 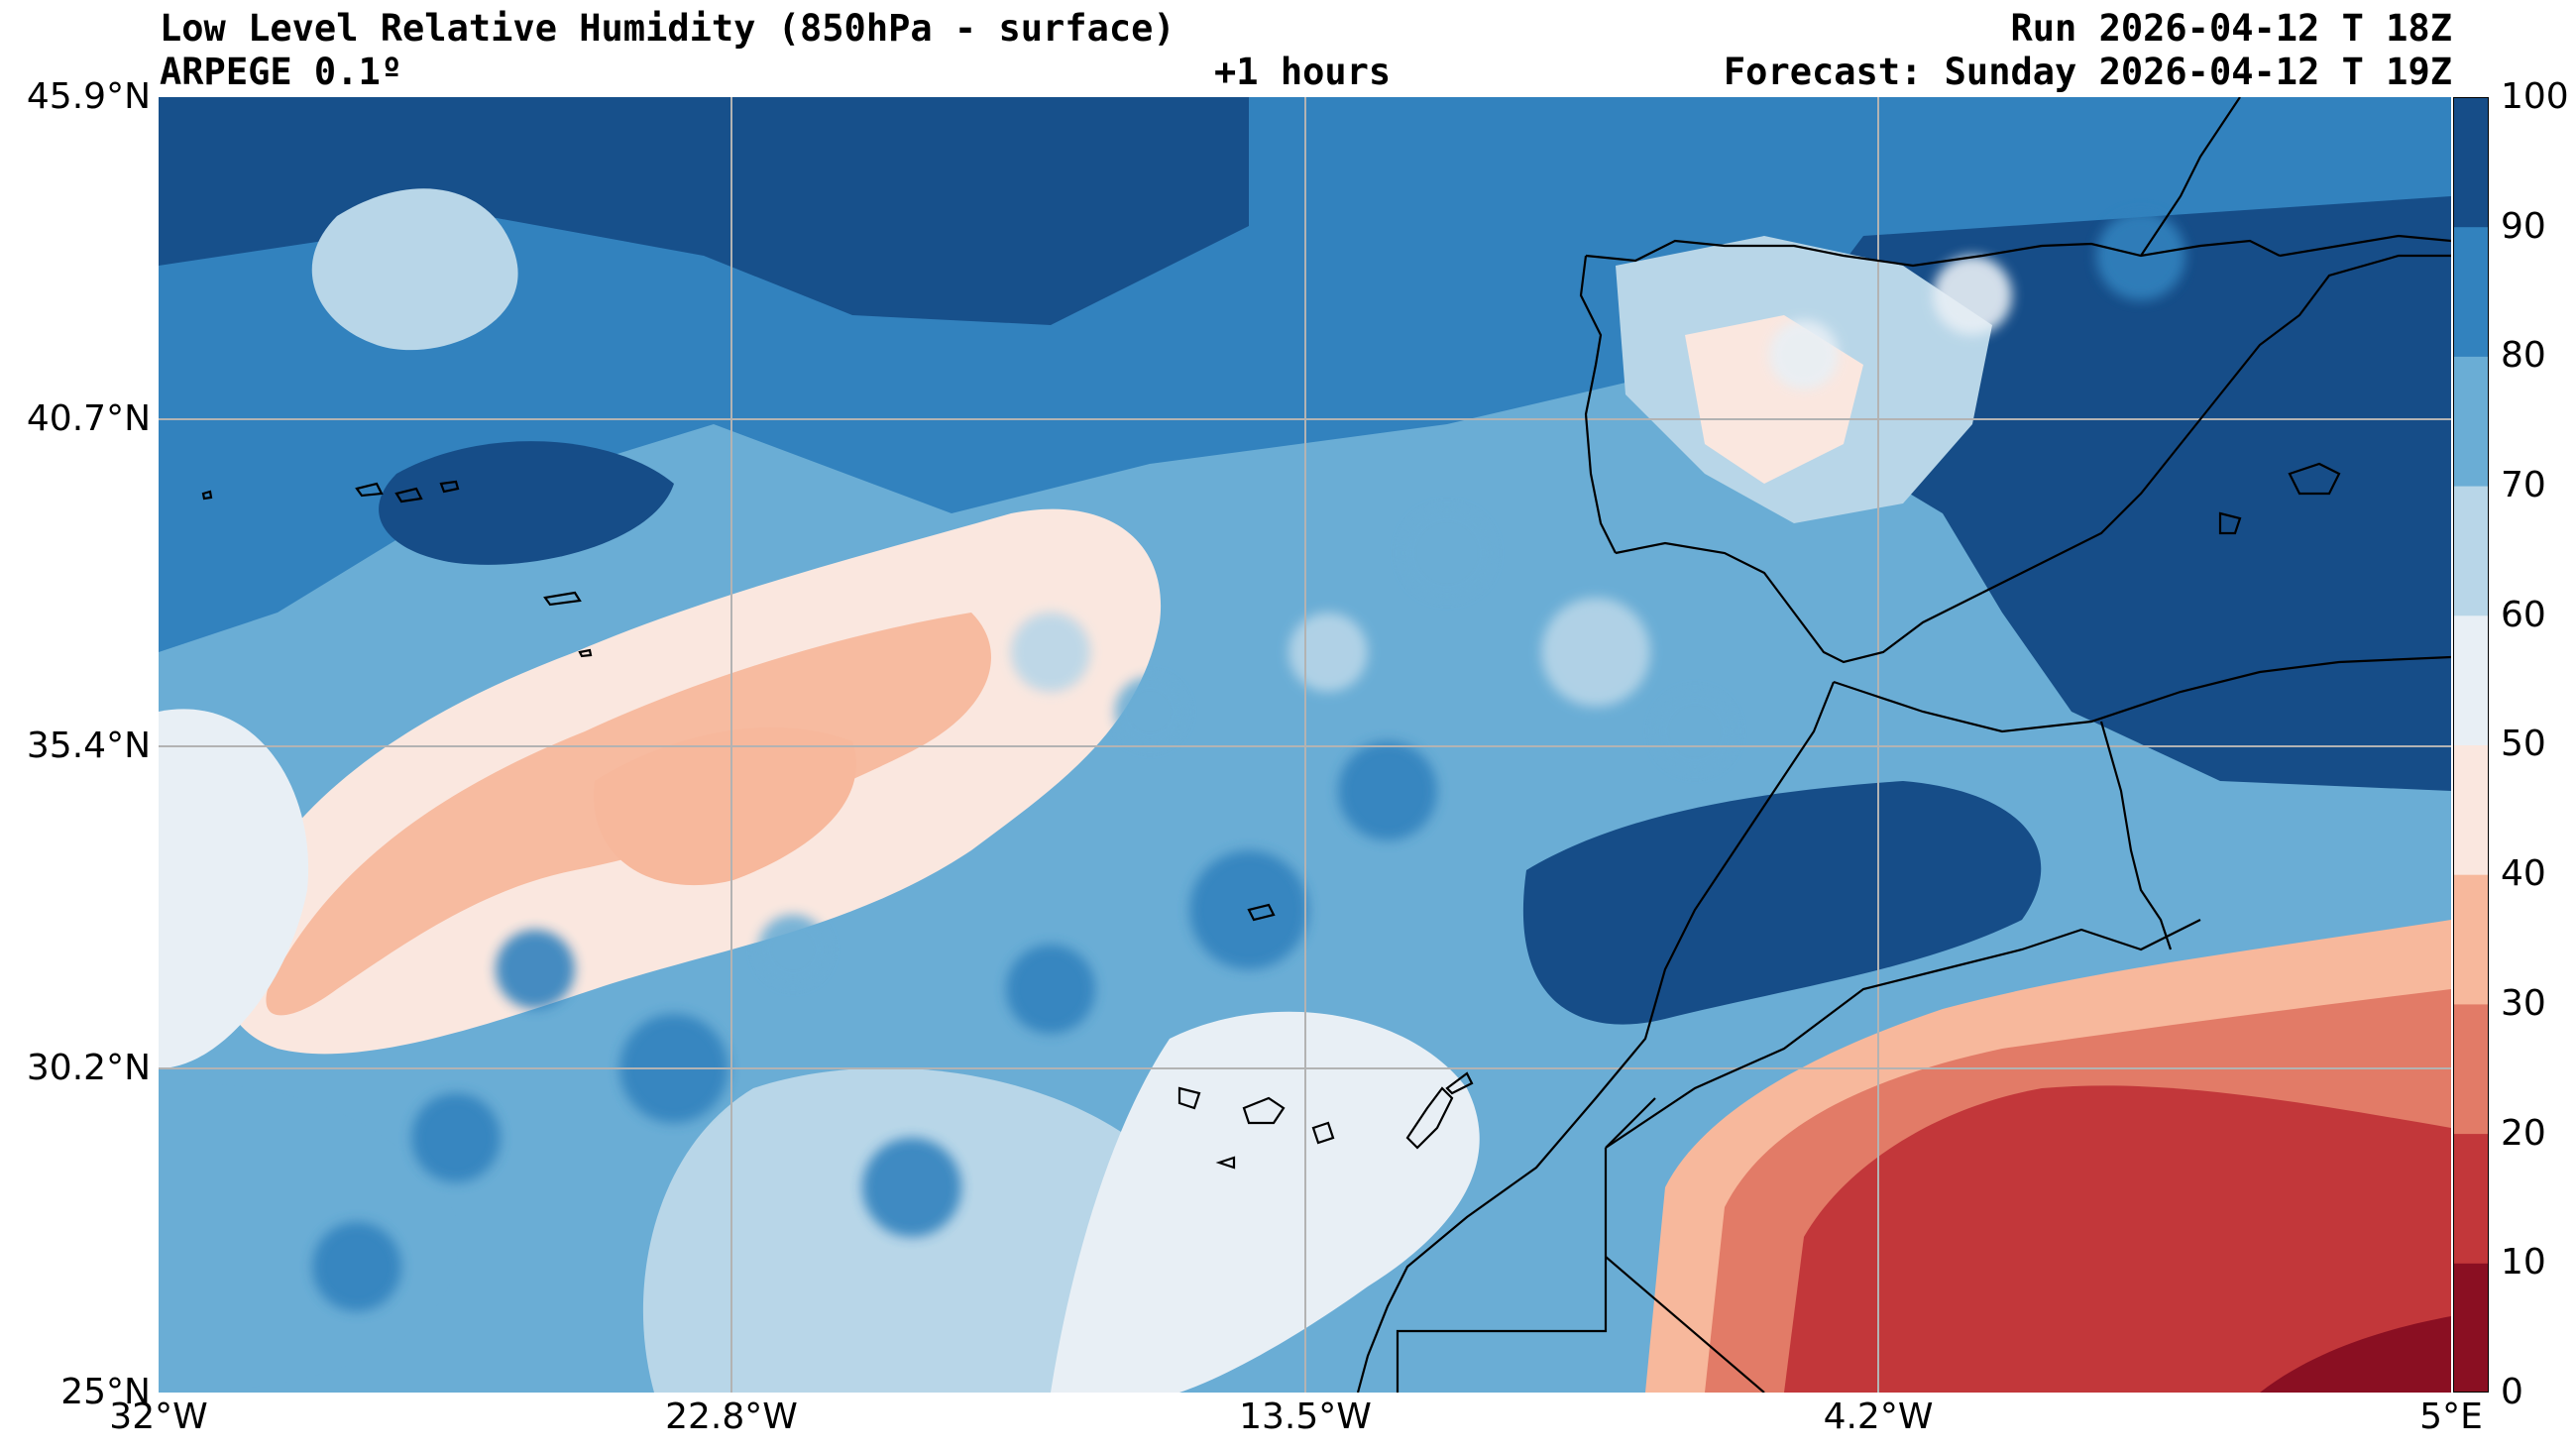 What do you see at coordinates (2451, 1416) in the screenshot?
I see `lon-label-5: 5°E` at bounding box center [2451, 1416].